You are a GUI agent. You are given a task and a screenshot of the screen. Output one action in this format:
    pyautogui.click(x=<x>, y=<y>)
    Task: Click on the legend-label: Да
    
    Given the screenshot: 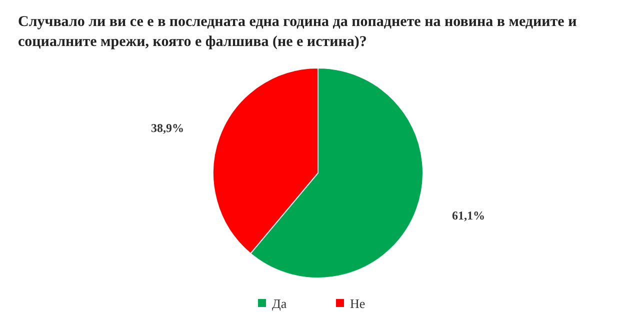 What is the action you would take?
    pyautogui.click(x=279, y=303)
    